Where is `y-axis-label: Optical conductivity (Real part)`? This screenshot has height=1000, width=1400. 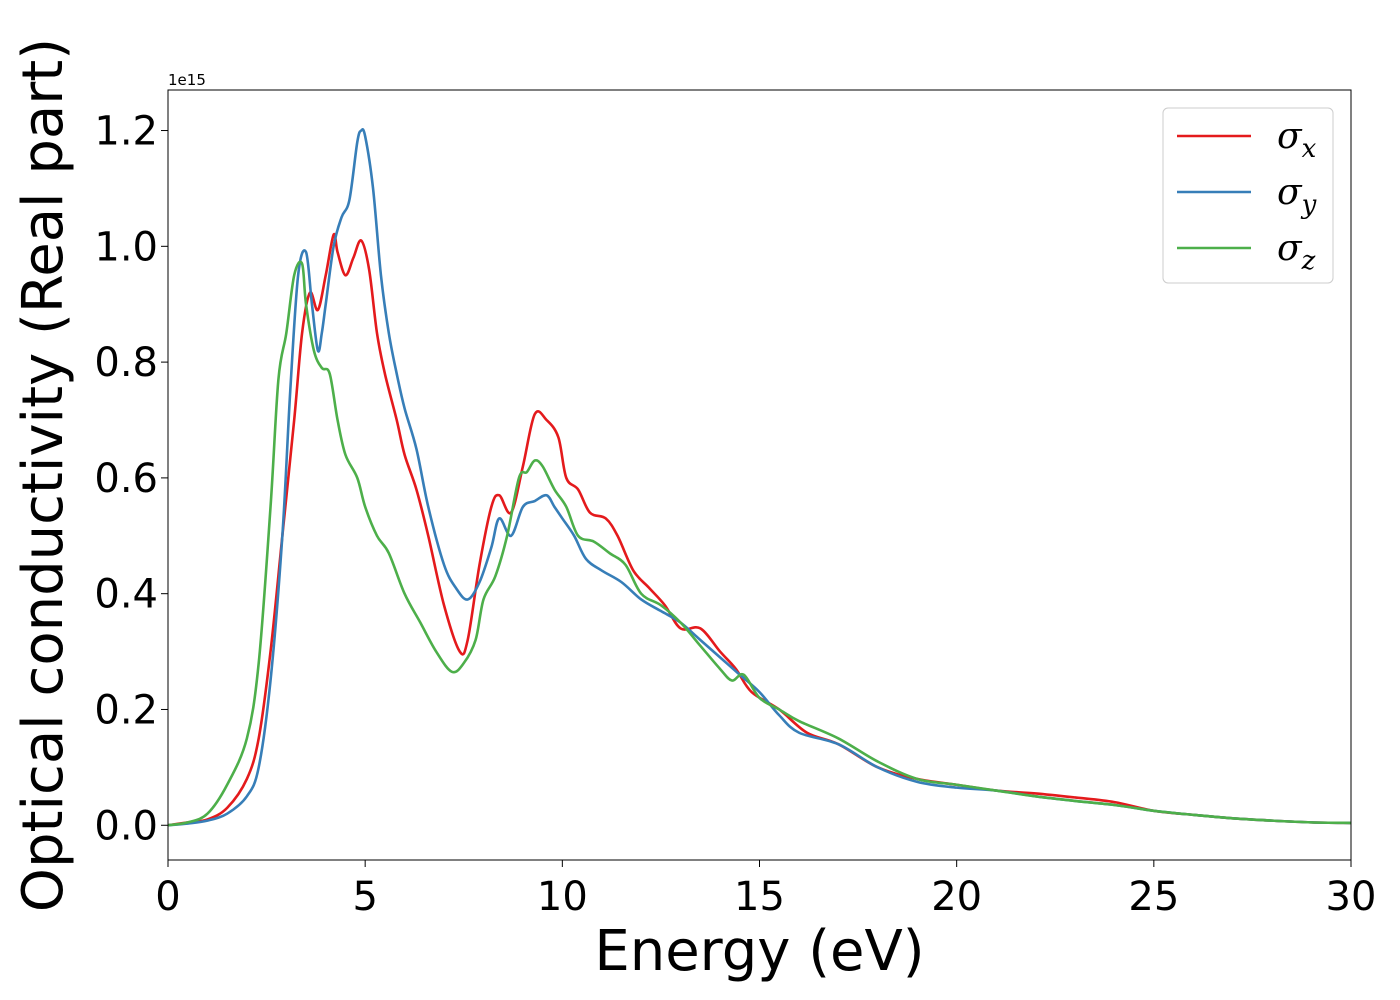 y-axis-label: Optical conductivity (Real part) is located at coordinates (43, 475).